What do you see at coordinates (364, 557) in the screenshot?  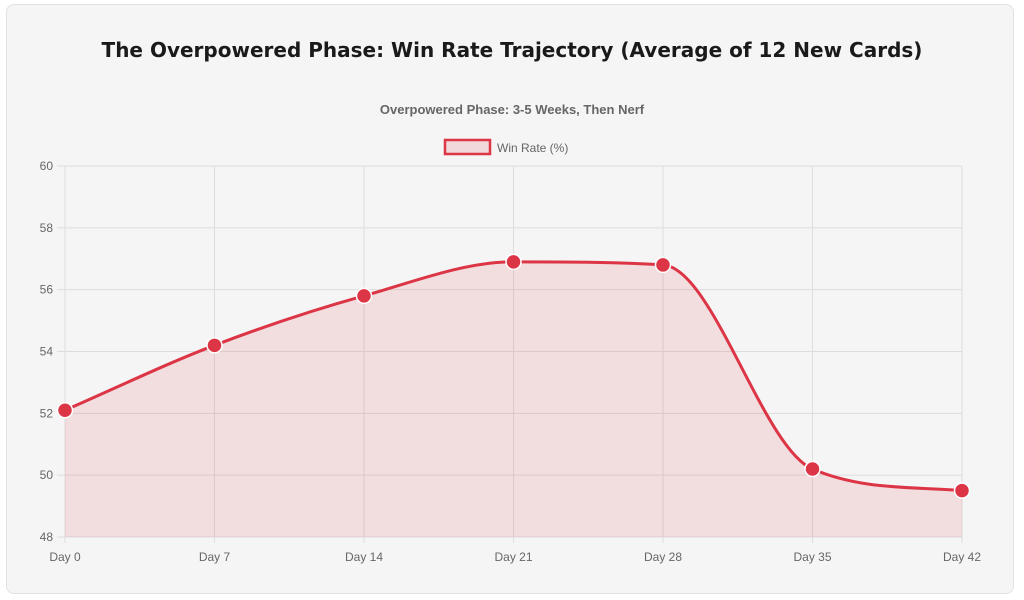 I see `x-tick-label: Day 14` at bounding box center [364, 557].